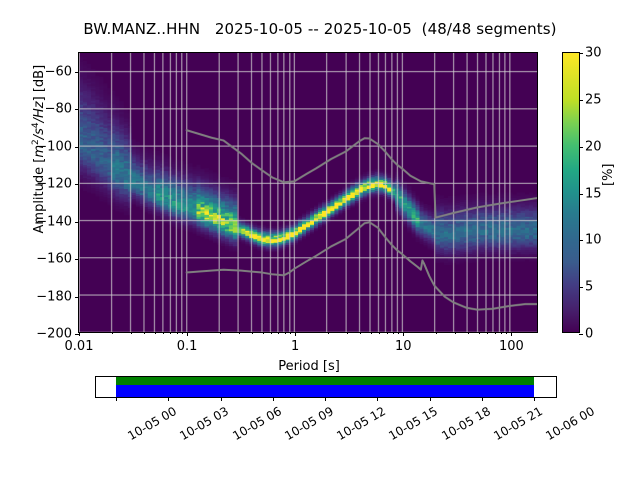  What do you see at coordinates (54, 297) in the screenshot?
I see `y-tick-label: −180` at bounding box center [54, 297].